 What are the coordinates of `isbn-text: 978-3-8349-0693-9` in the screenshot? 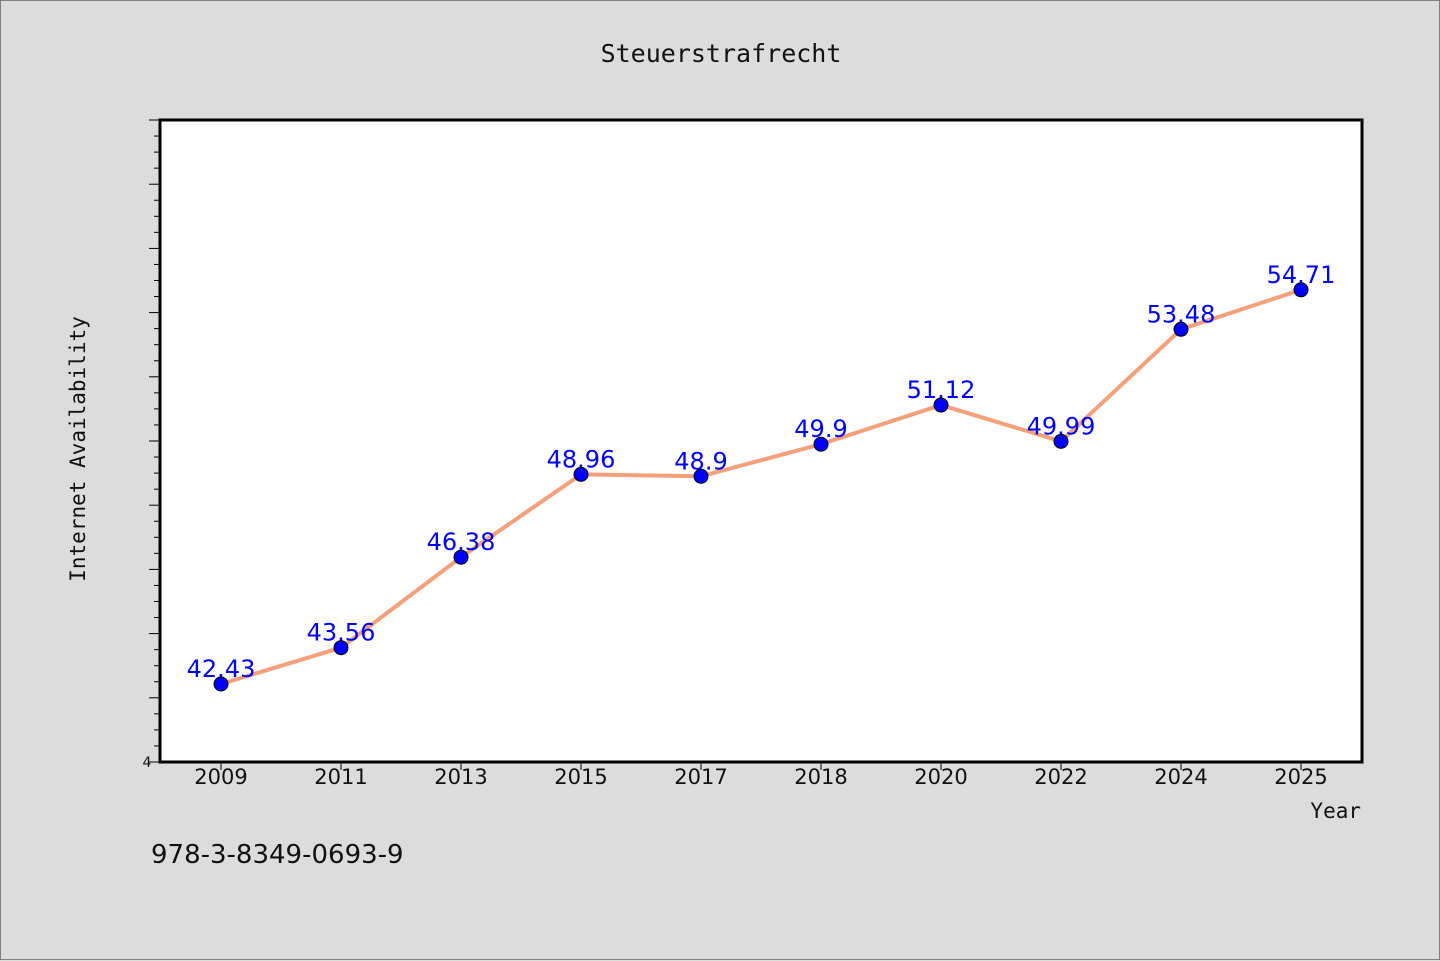 It's located at (277, 855).